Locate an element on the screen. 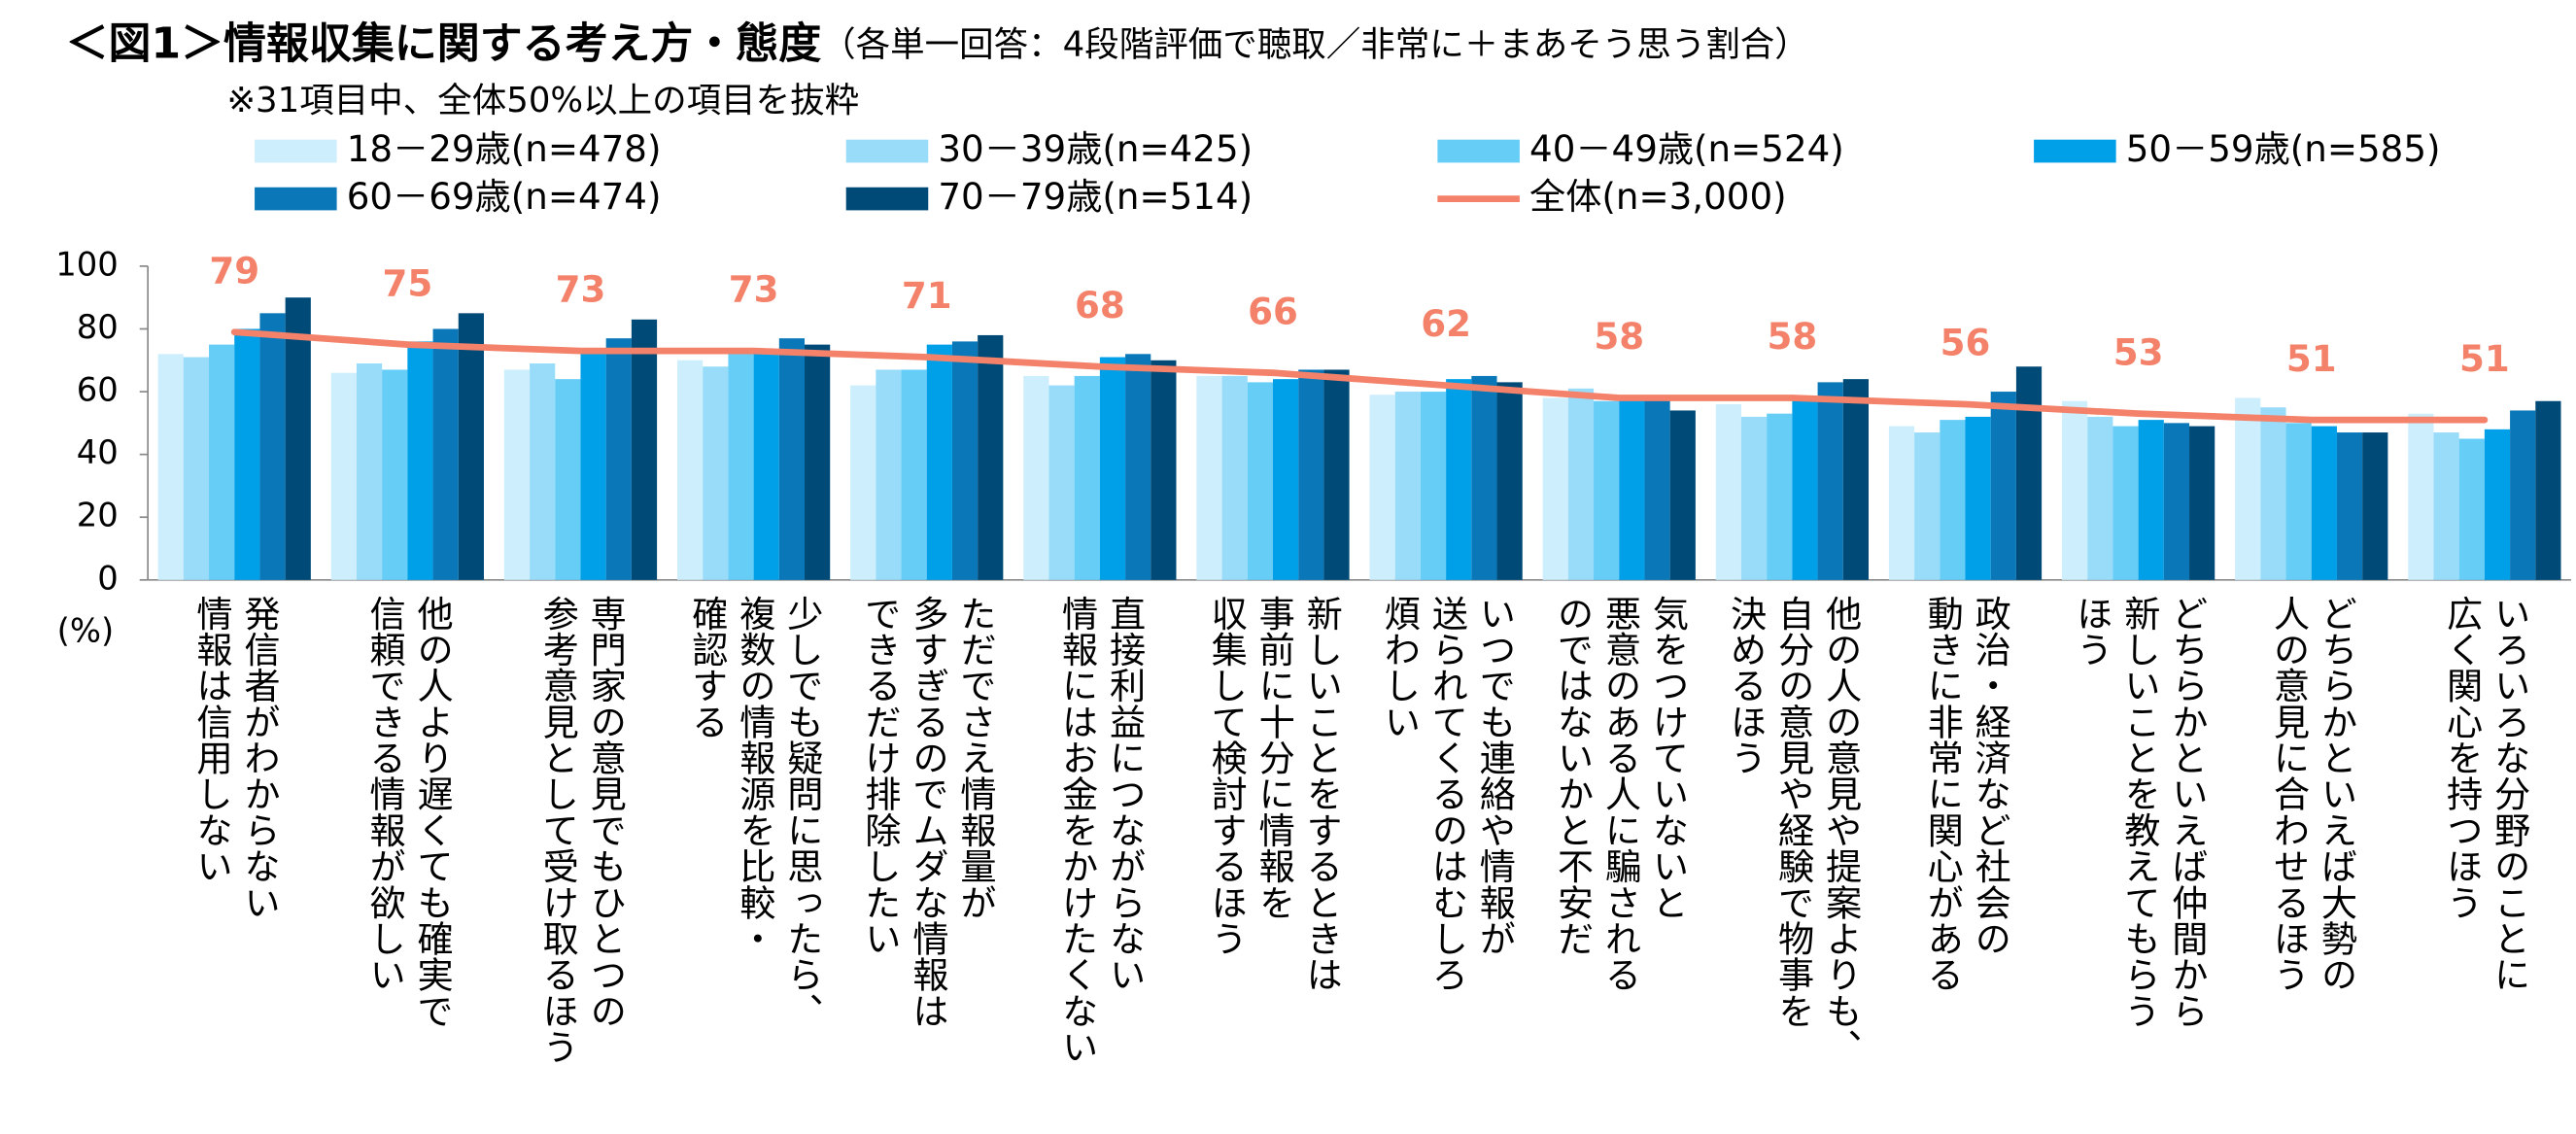 This screenshot has height=1134, width=2576. y-tick-label: 100 is located at coordinates (87, 264).